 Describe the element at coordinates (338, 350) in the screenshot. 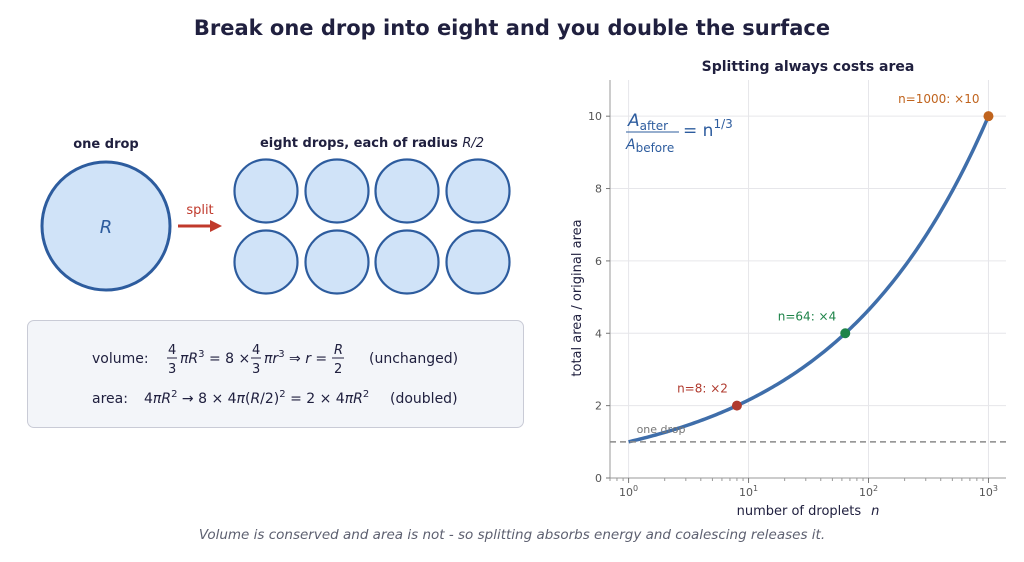

I see `svg-text: R` at that location.